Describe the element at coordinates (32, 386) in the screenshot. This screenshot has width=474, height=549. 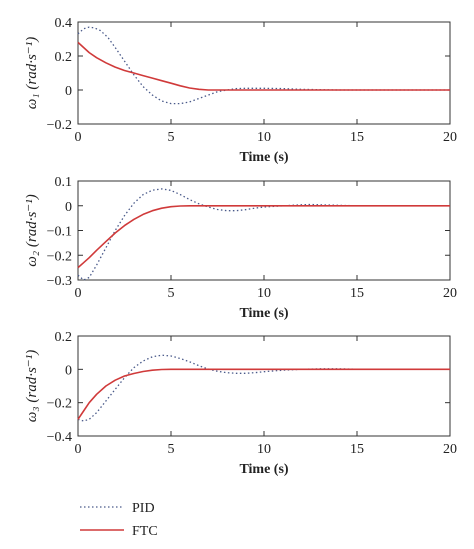
I see `y-axis-label: ω₃ (rad·s⁻¹)` at that location.